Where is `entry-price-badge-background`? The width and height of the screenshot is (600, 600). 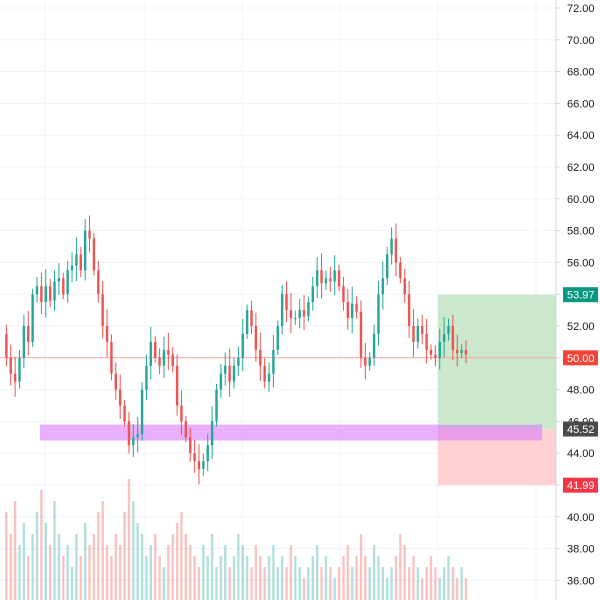 entry-price-badge-background is located at coordinates (580, 429).